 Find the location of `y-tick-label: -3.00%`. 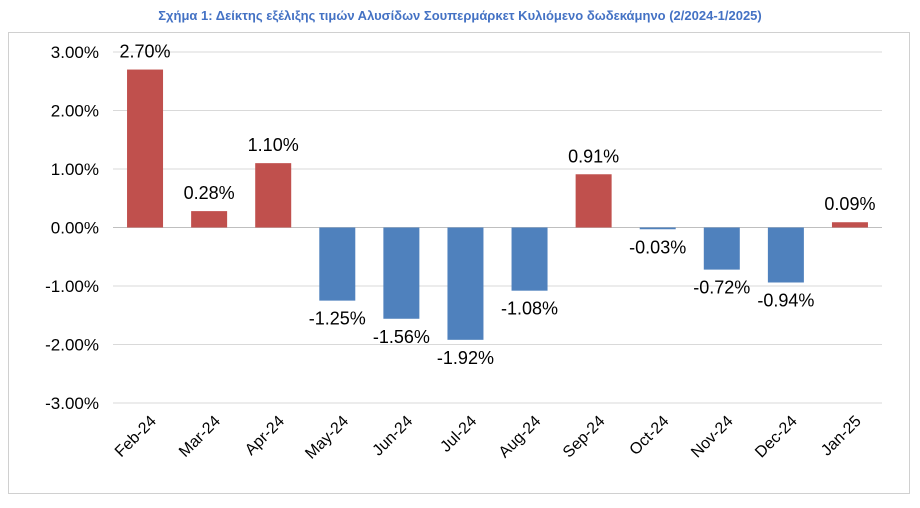

y-tick-label: -3.00% is located at coordinates (72, 403).